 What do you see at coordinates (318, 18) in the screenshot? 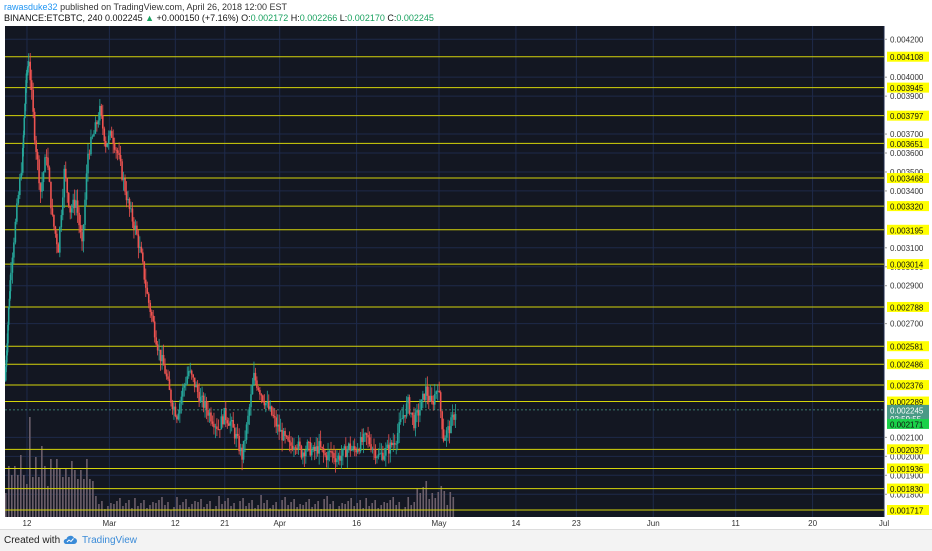
I see `high-value: 0.002266` at bounding box center [318, 18].